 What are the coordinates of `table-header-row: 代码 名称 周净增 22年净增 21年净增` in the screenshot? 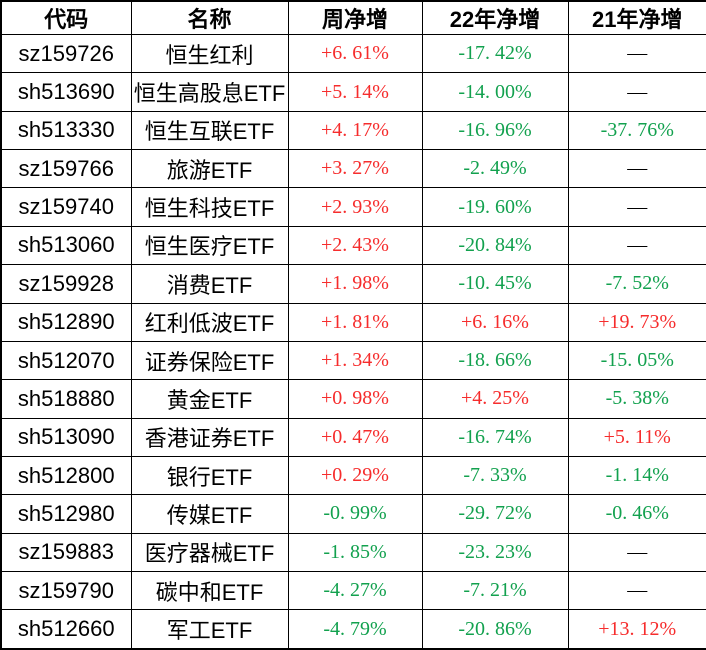 It's located at (353, 17).